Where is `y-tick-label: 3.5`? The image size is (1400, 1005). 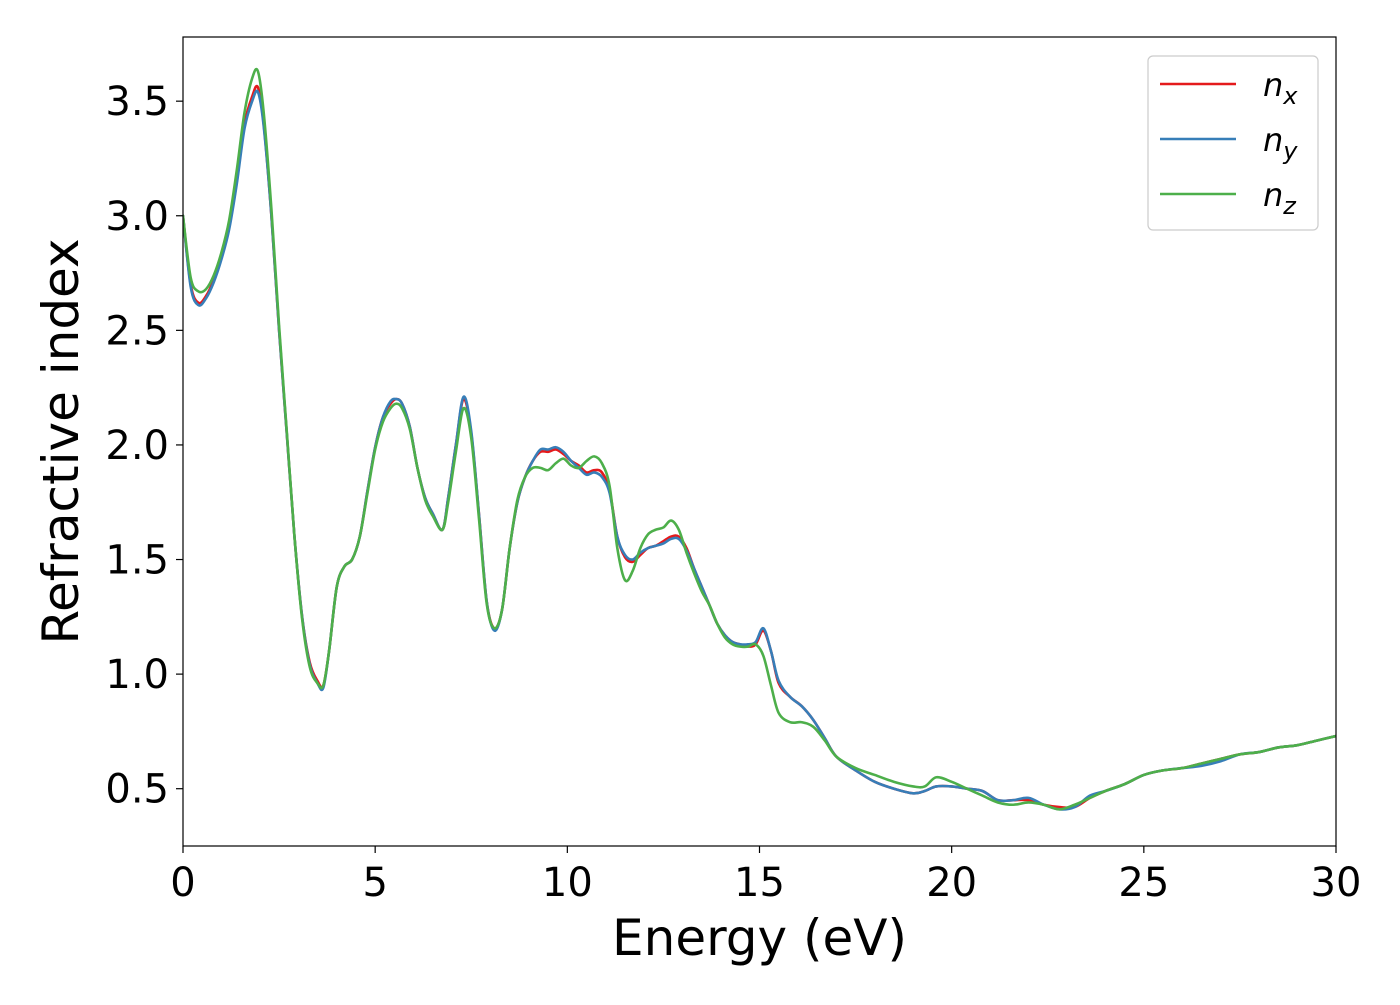 y-tick-label: 3.5 is located at coordinates (137, 102).